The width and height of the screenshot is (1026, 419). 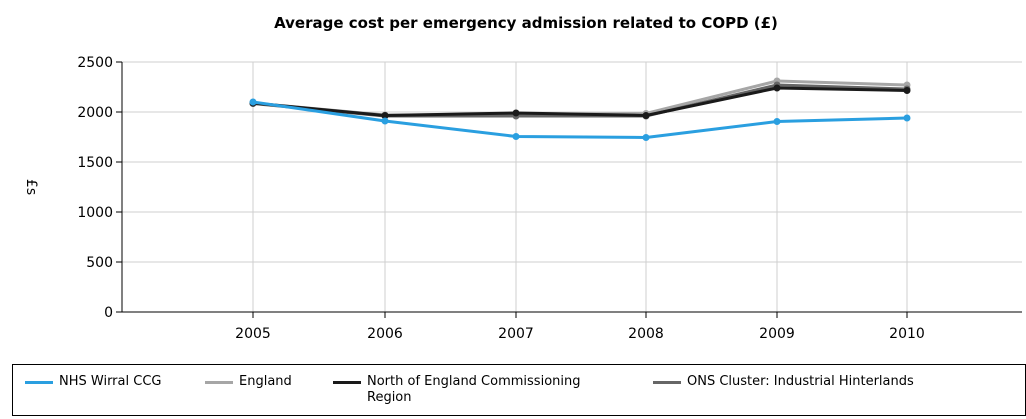 I want to click on legend-item: England, so click(x=265, y=382).